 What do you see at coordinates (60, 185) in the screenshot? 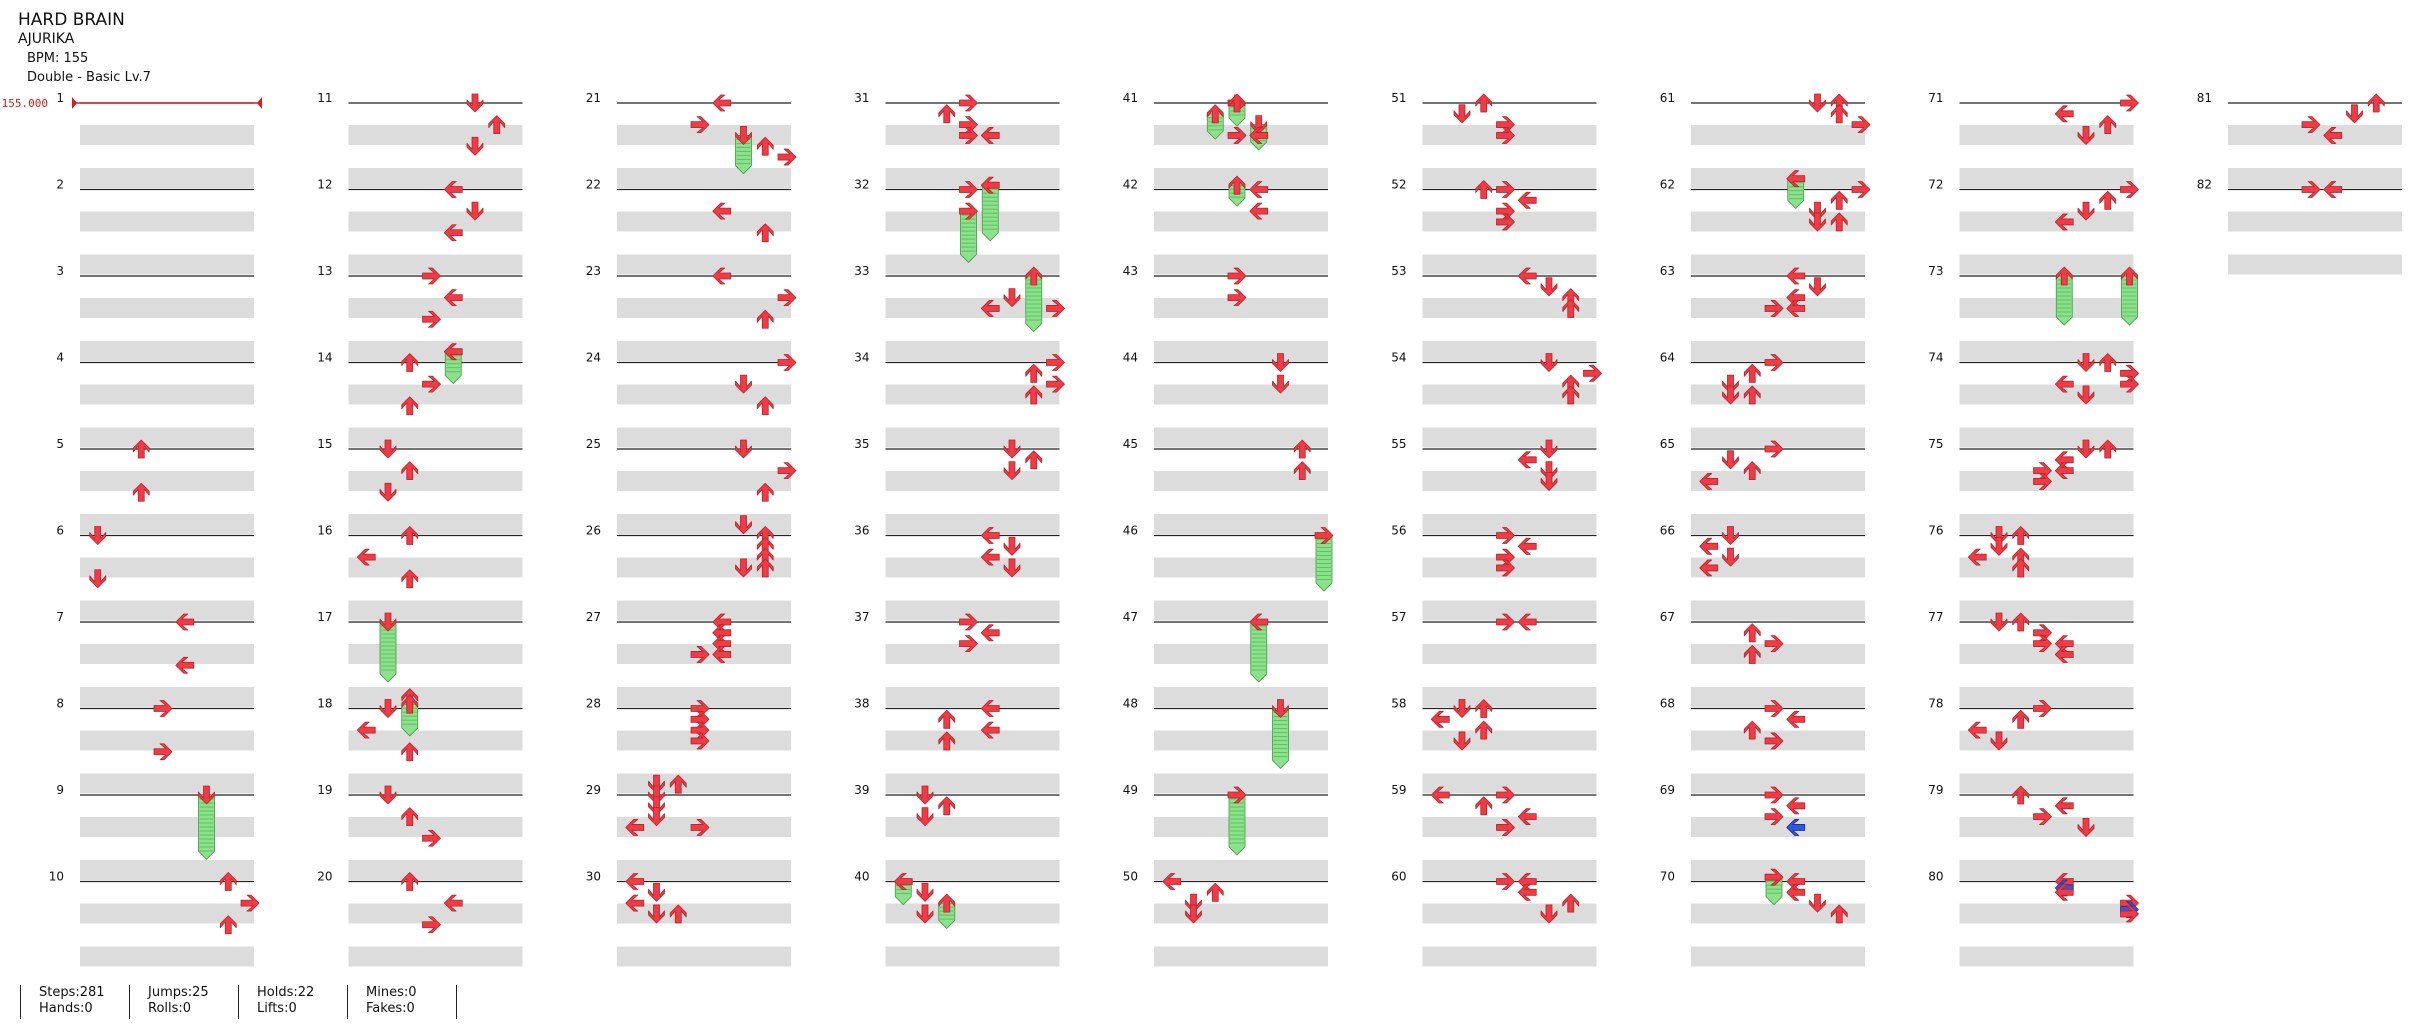
I see `measure-number: 2` at bounding box center [60, 185].